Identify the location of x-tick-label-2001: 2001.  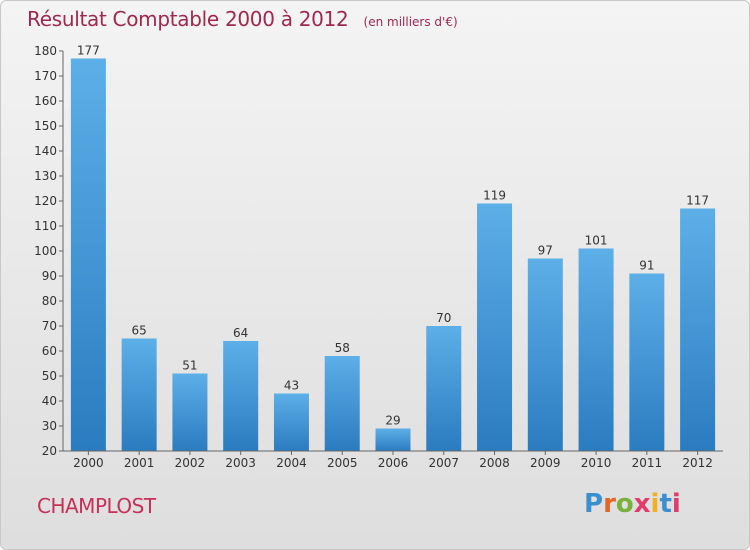
(139, 463).